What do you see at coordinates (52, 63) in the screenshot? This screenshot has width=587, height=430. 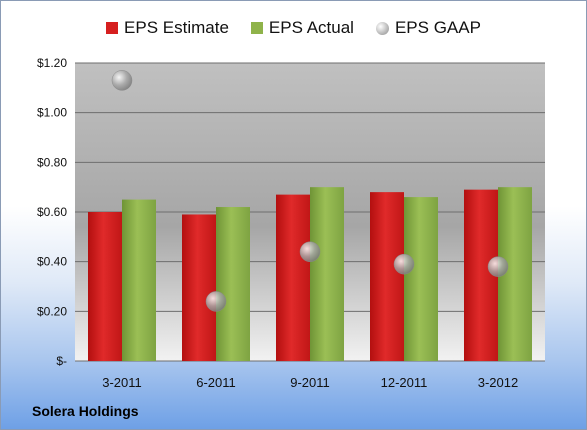 I see `y-tick-label: $1.20` at bounding box center [52, 63].